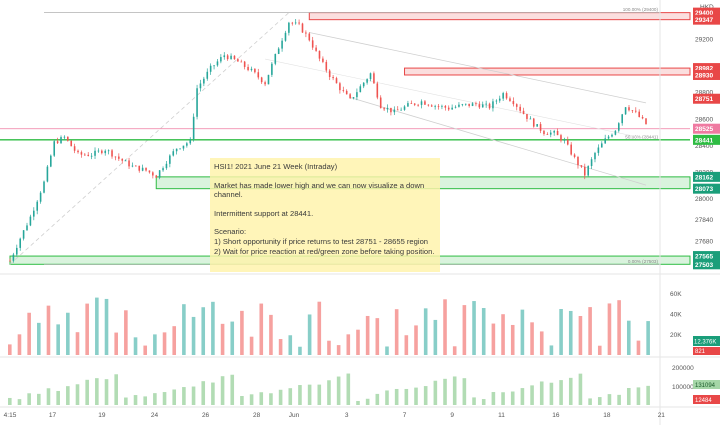  Describe the element at coordinates (704, 119) in the screenshot. I see `price-tick-label: 28600` at that location.